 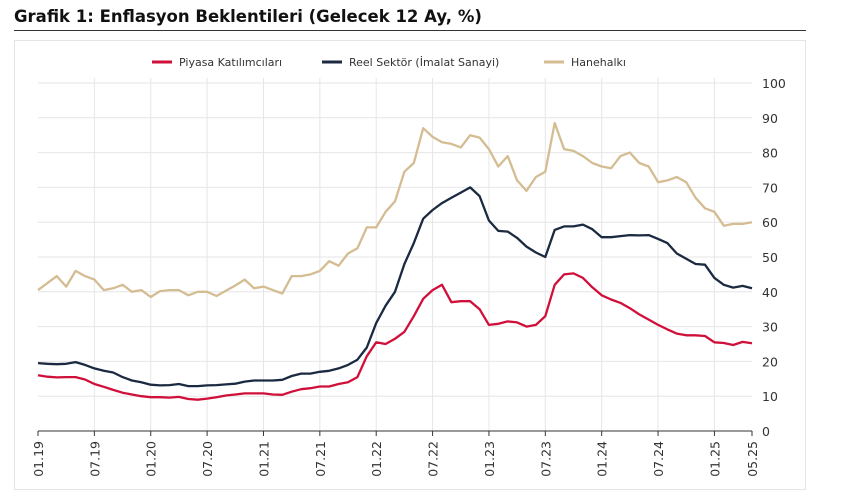 What do you see at coordinates (424, 62) in the screenshot?
I see `legend-label: Reel Sektör (İmalat Sanayi)` at bounding box center [424, 62].